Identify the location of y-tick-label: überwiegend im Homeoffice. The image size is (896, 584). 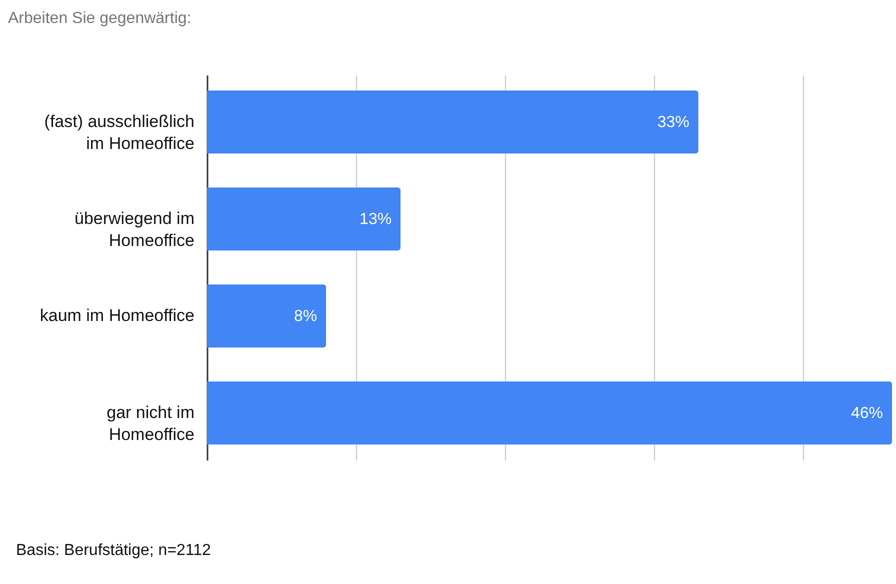
(134, 229).